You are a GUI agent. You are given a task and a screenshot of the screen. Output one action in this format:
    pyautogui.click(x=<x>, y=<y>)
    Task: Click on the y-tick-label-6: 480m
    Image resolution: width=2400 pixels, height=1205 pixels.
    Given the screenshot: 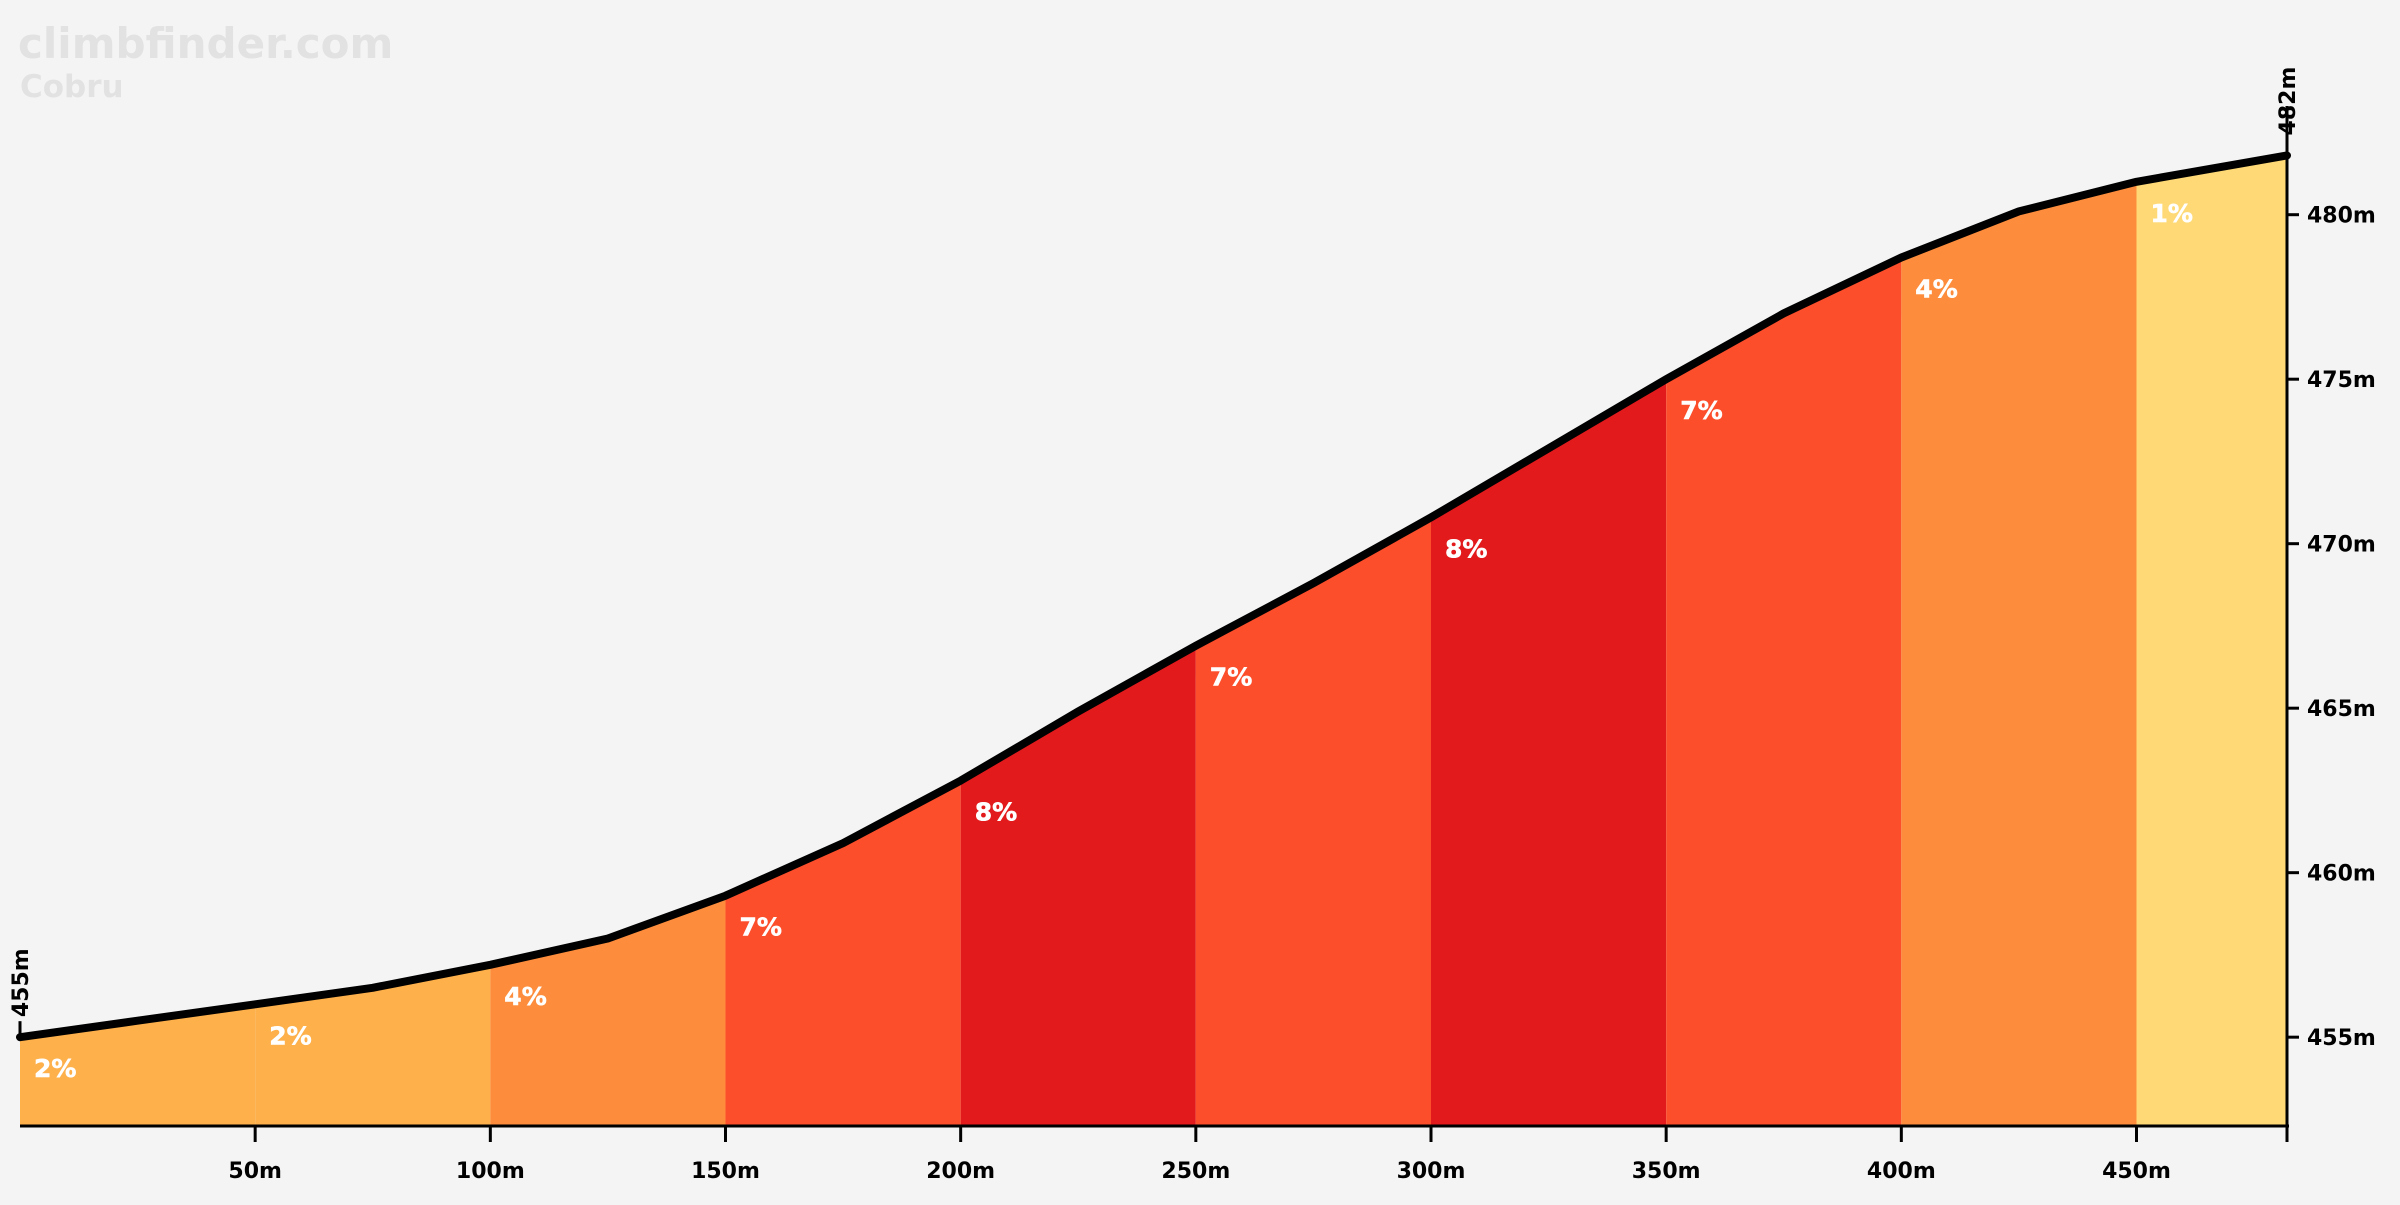 What is the action you would take?
    pyautogui.click(x=2341, y=216)
    